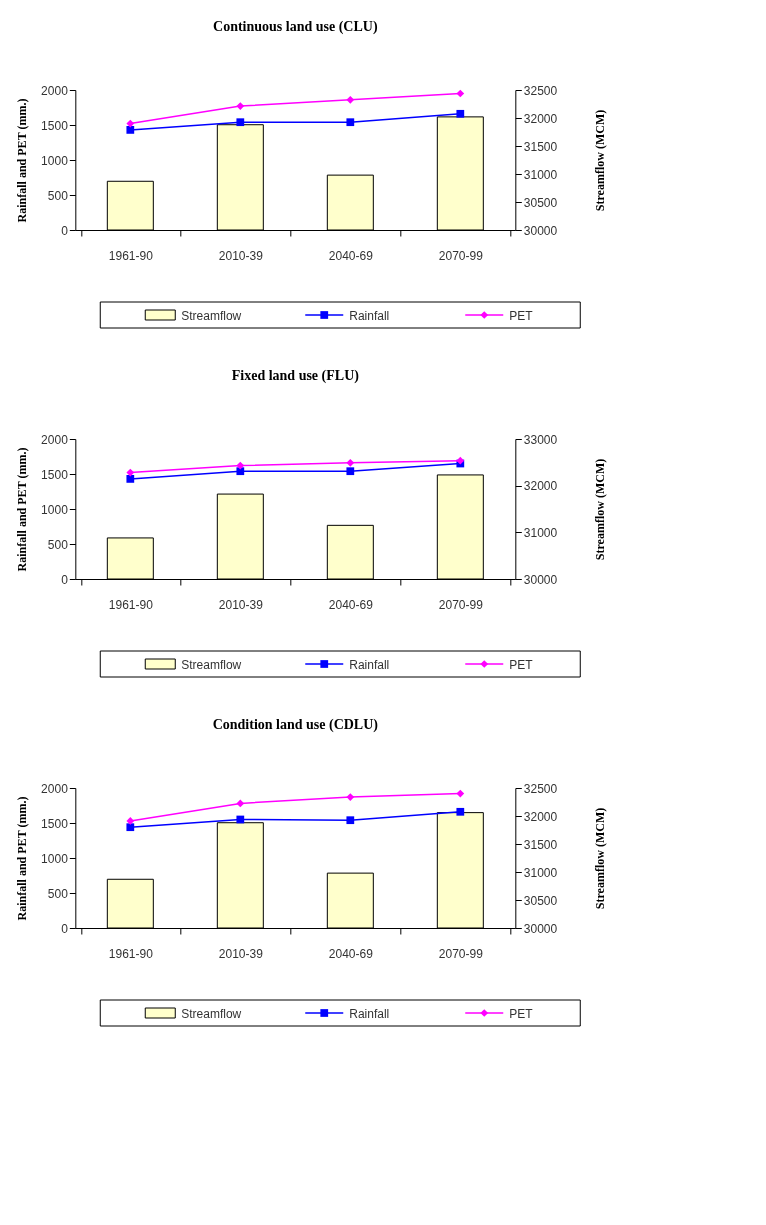 Image resolution: width=766 pixels, height=1225 pixels. I want to click on chart-title: Continuous land use (CLU), so click(295, 27).